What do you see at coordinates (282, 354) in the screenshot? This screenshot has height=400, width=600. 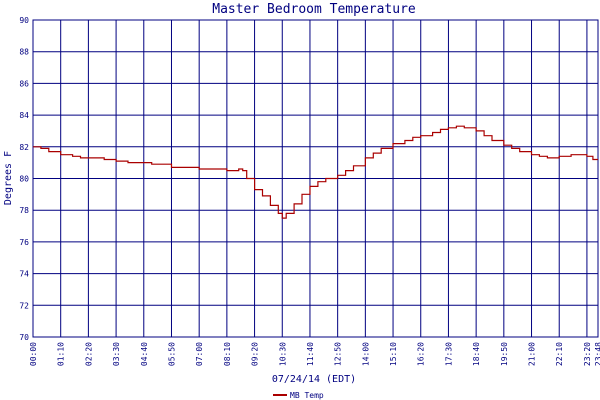 I see `x-tick-label: 10:30` at bounding box center [282, 354].